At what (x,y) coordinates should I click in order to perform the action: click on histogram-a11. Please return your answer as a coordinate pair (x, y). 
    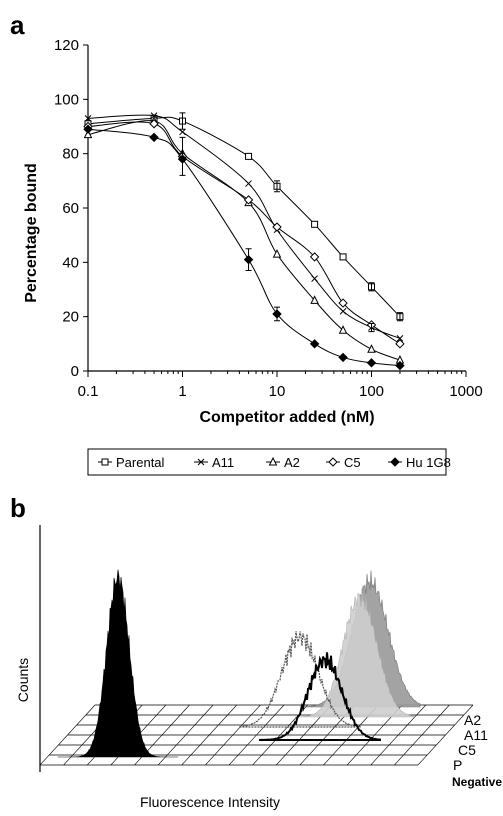
    Looking at the image, I should click on (355, 652).